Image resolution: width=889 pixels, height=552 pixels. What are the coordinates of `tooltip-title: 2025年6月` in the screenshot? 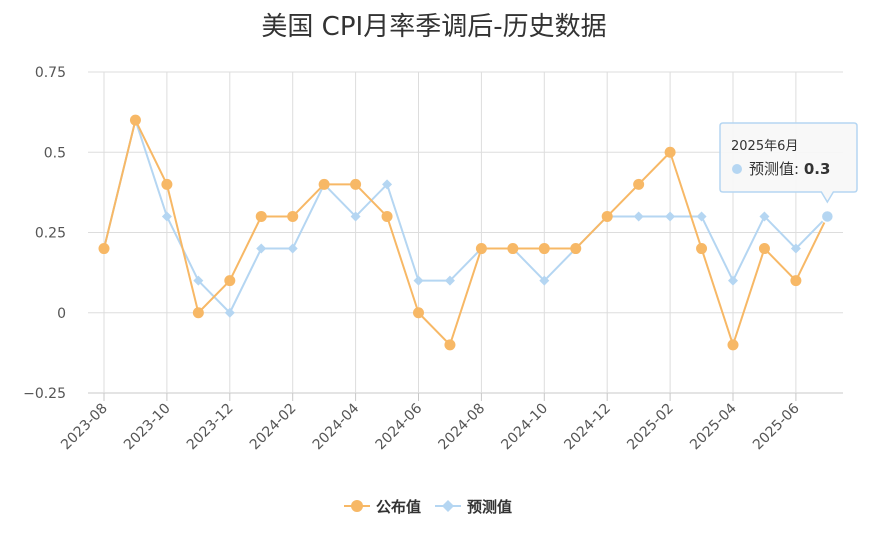 It's located at (764, 146).